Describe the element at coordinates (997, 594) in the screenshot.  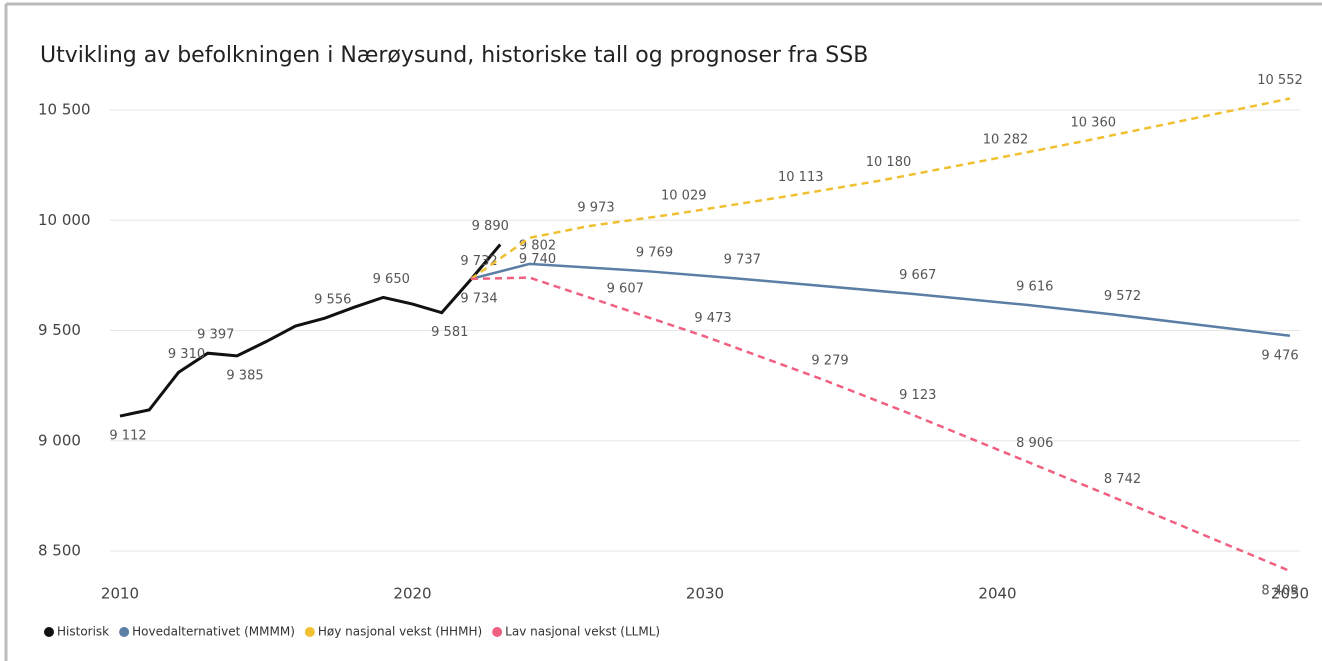
I see `x-tick-label: 2040` at that location.